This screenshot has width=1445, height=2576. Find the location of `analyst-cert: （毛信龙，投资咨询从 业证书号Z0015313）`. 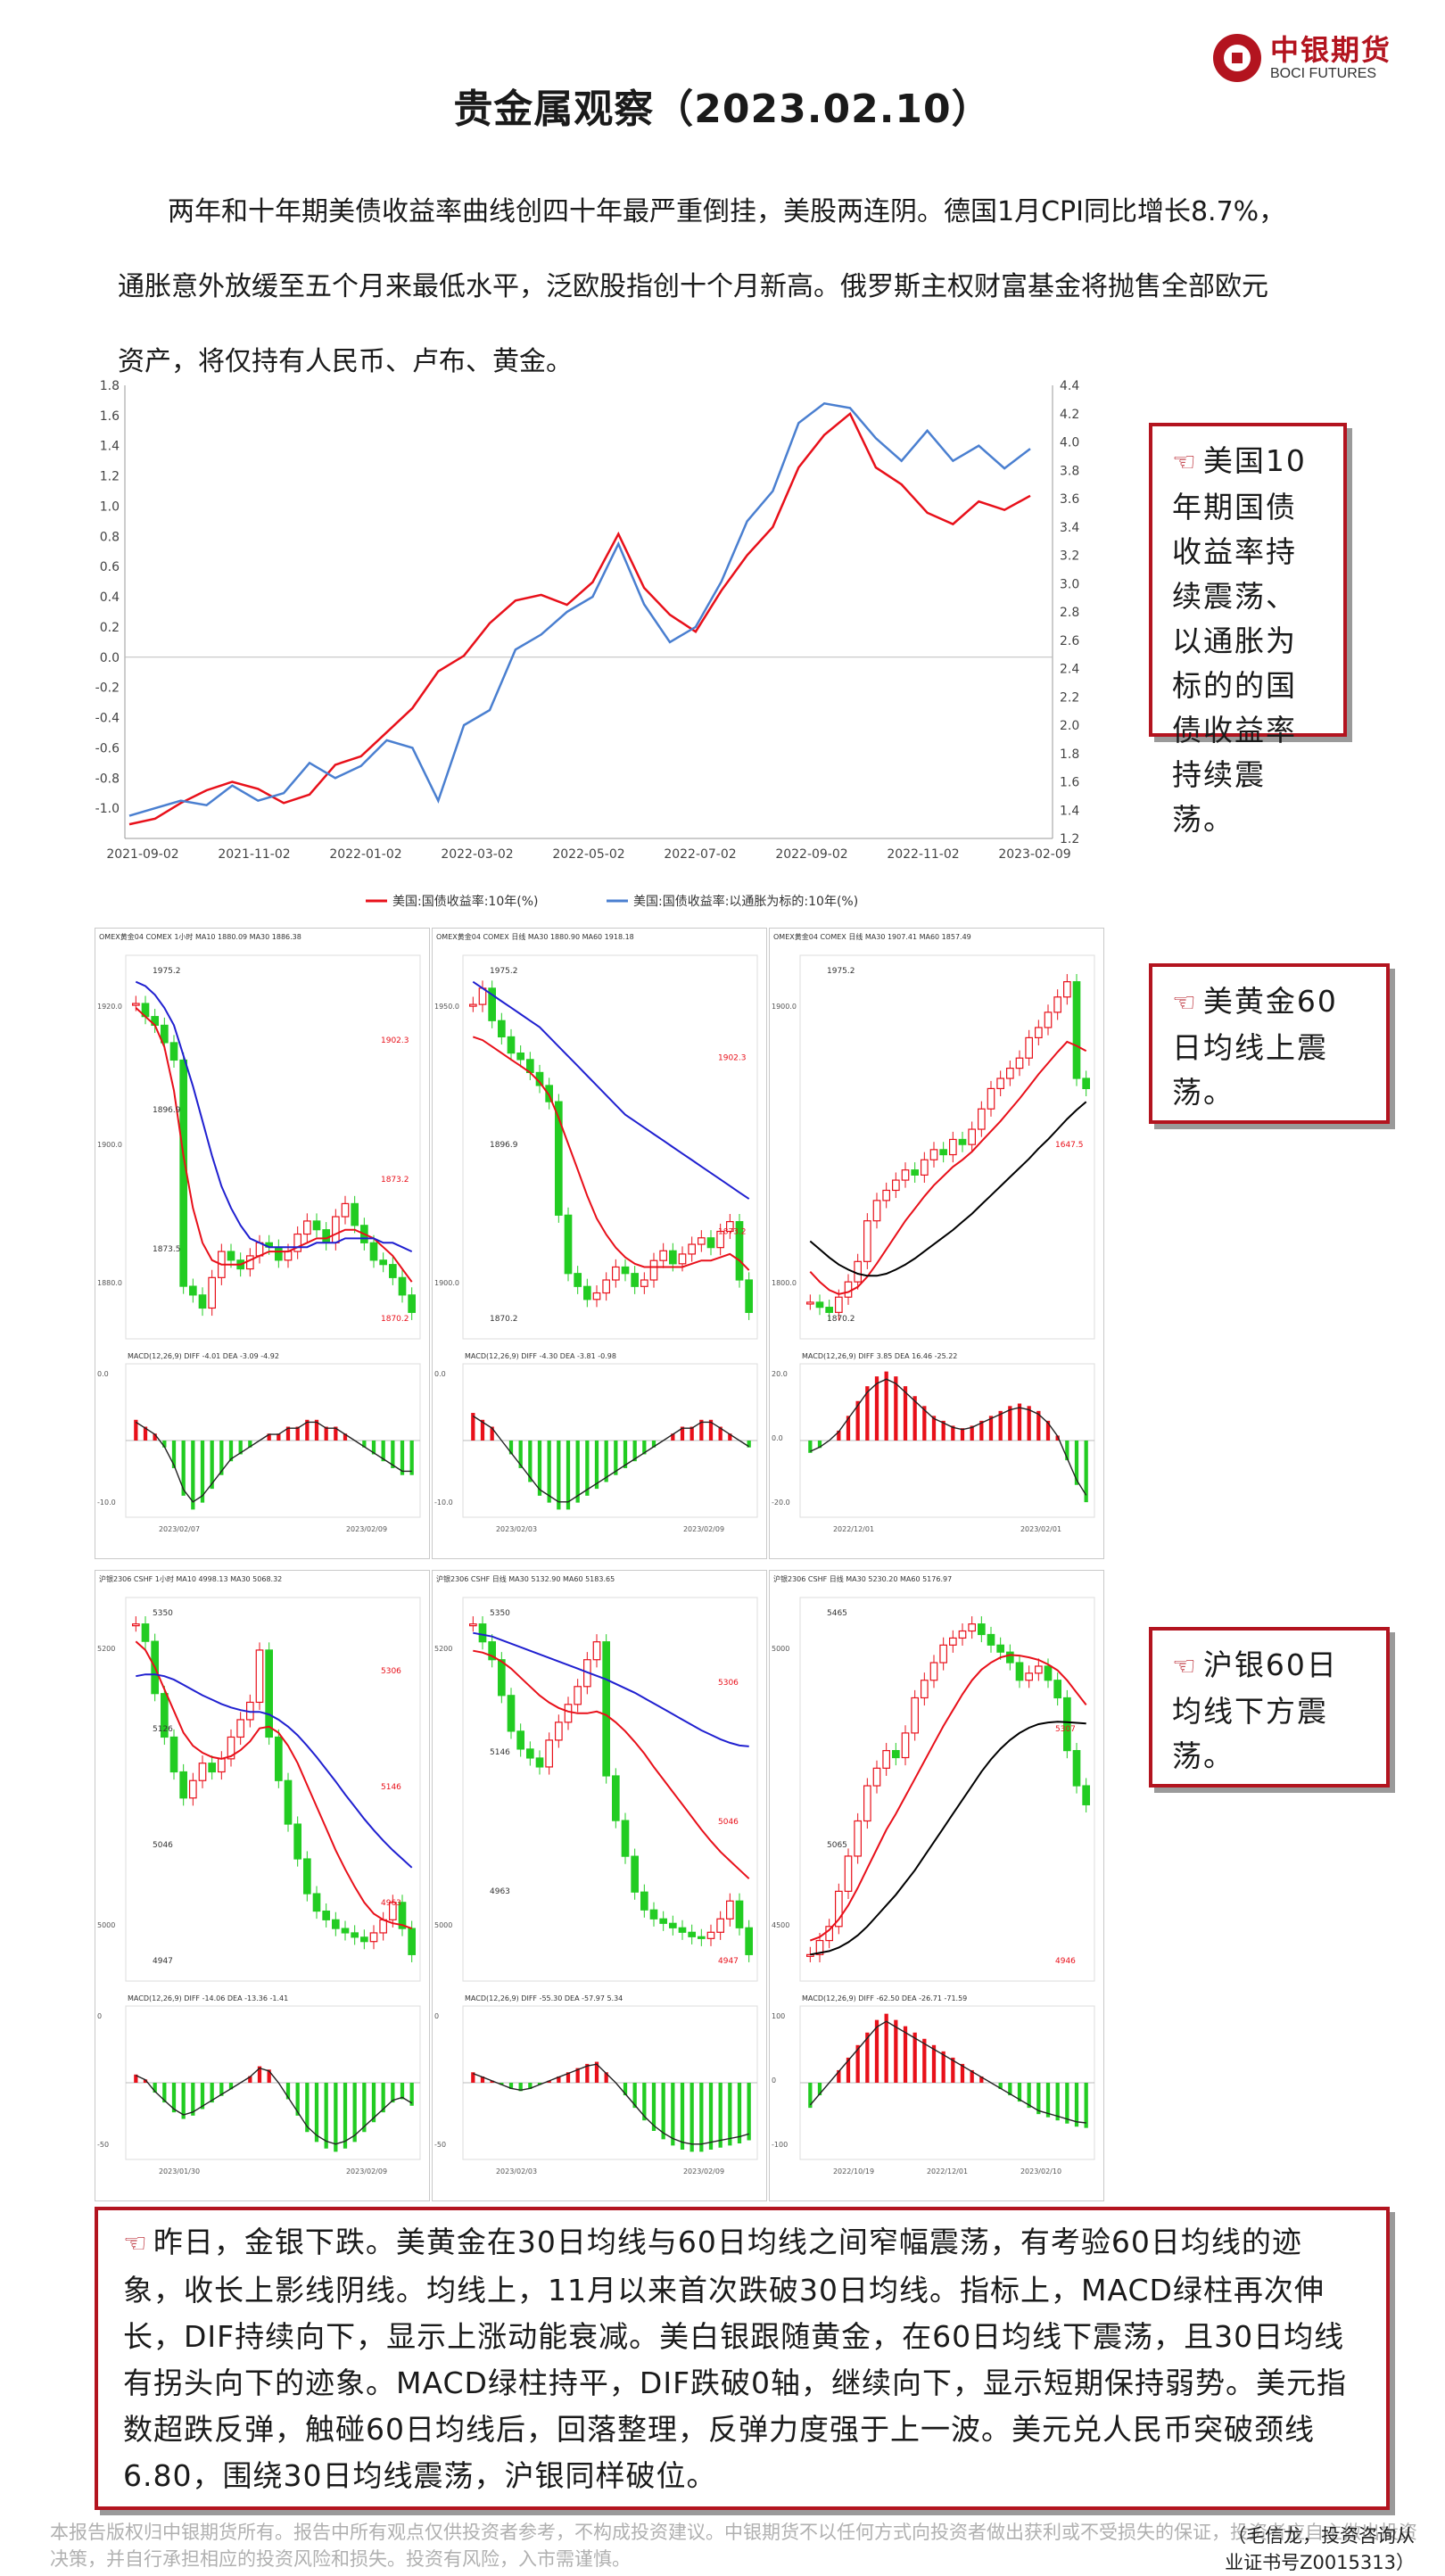

analyst-cert: （毛信龙，投资咨询从 业证书号Z0015313） is located at coordinates (1320, 2549).